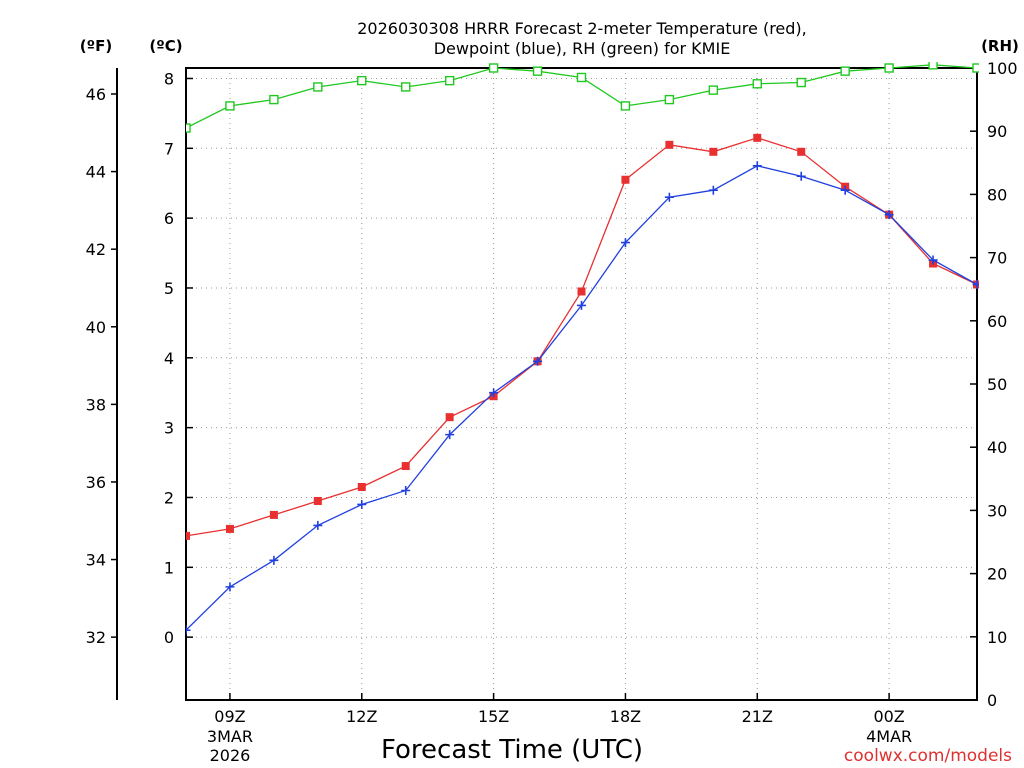 The image size is (1024, 768). I want to click on rh-tick-label: 80, so click(997, 194).